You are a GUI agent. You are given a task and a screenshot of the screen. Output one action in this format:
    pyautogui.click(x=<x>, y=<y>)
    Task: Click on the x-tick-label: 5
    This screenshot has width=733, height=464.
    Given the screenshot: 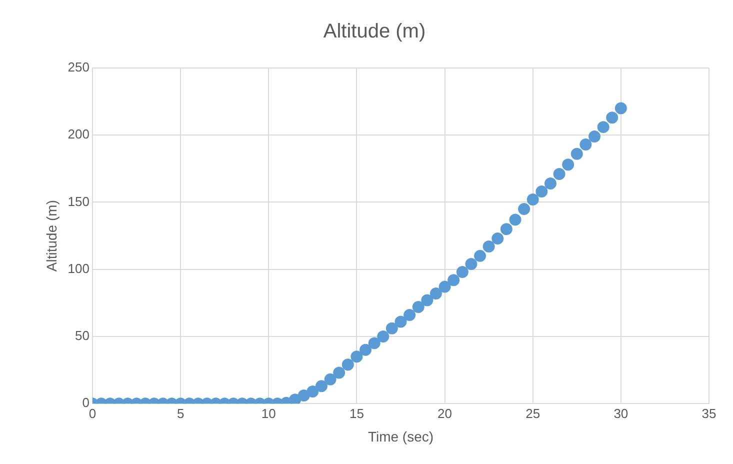 What is the action you would take?
    pyautogui.click(x=180, y=413)
    